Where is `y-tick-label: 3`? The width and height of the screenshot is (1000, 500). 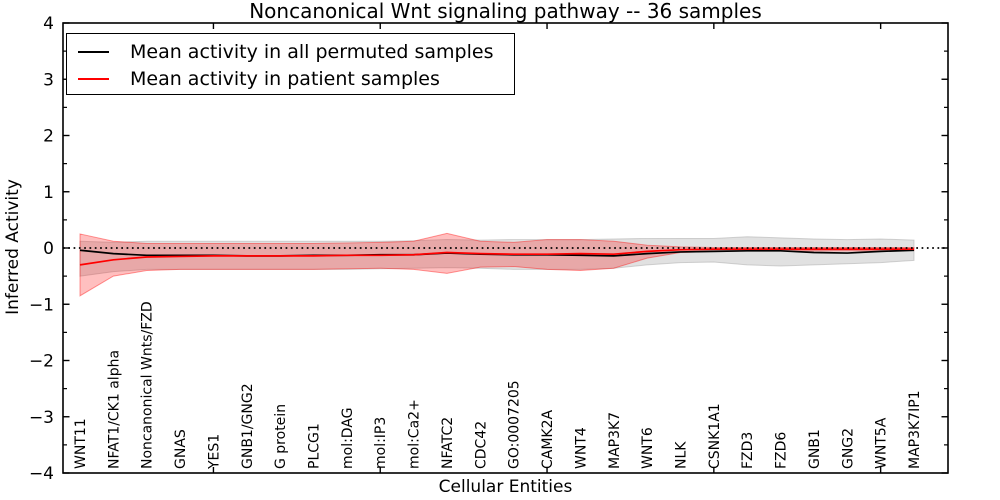 y-tick-label: 3 is located at coordinates (48, 80).